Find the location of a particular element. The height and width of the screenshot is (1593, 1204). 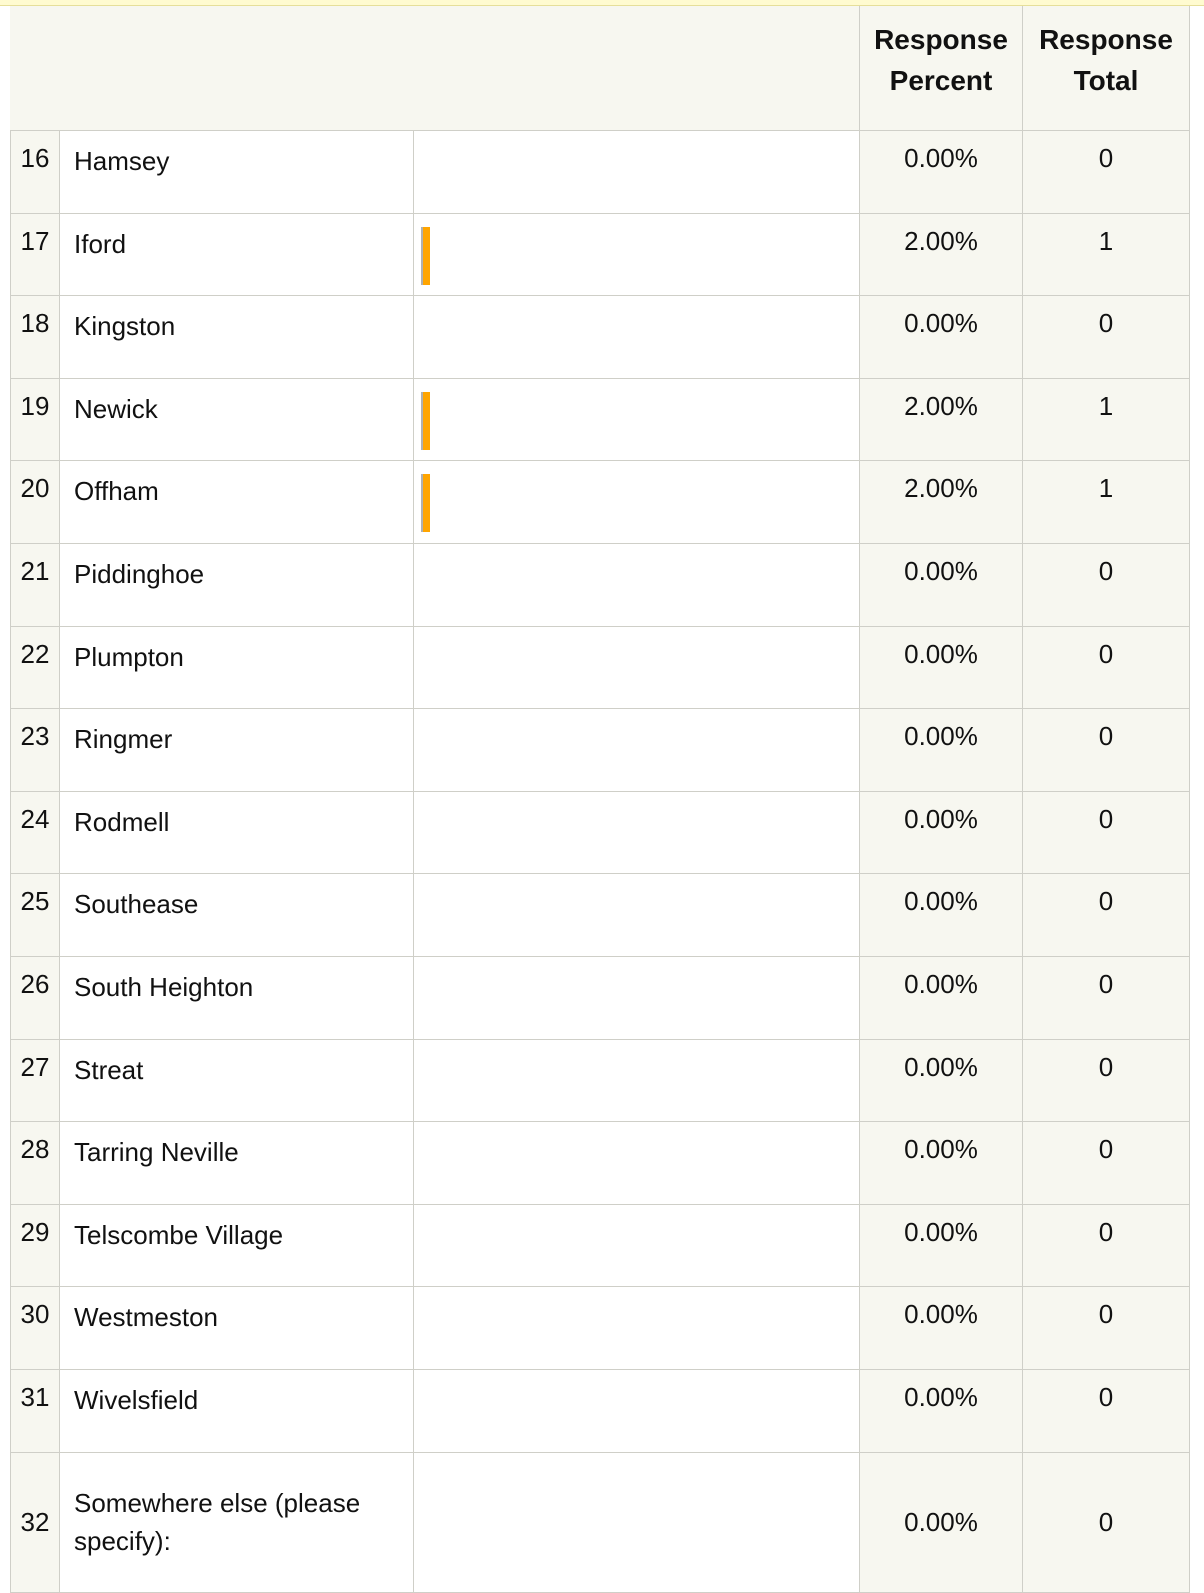

row-label: Streat is located at coordinates (237, 1081).